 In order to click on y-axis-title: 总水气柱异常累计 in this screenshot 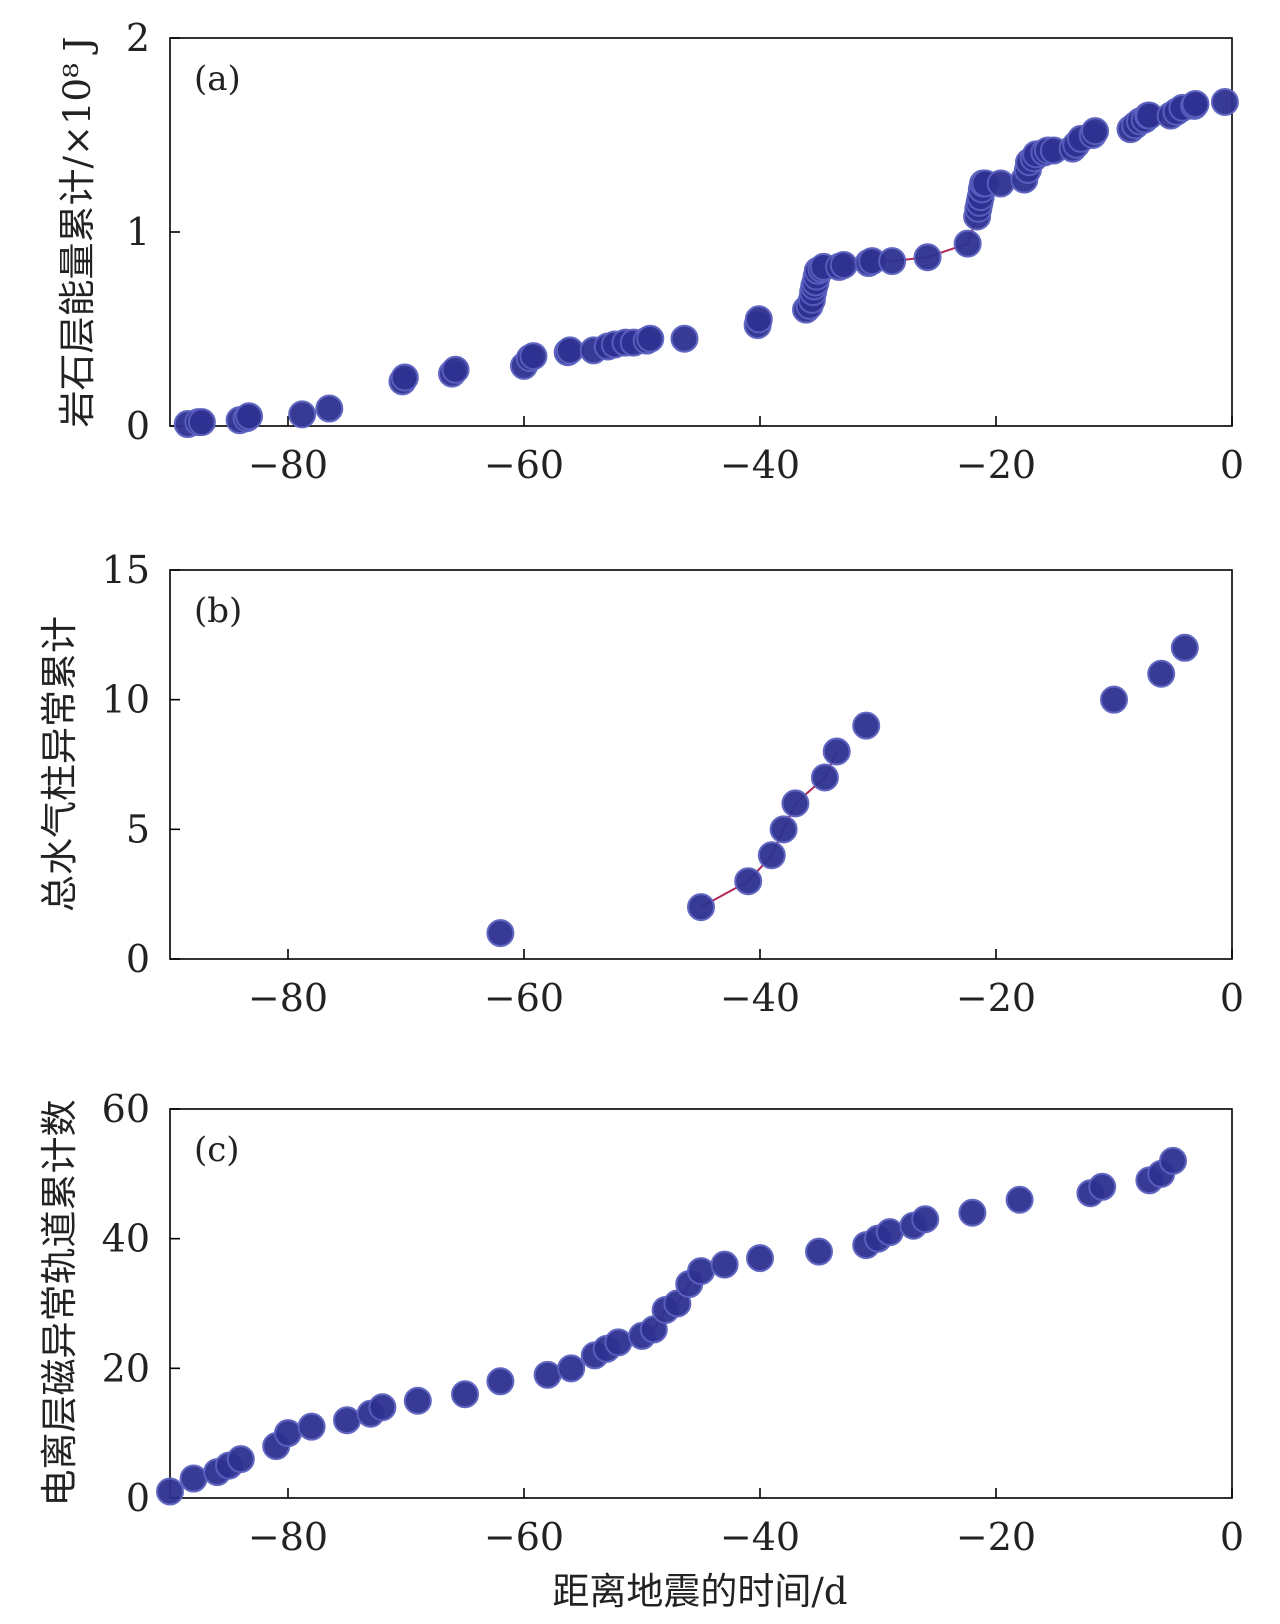, I will do `click(59, 764)`.